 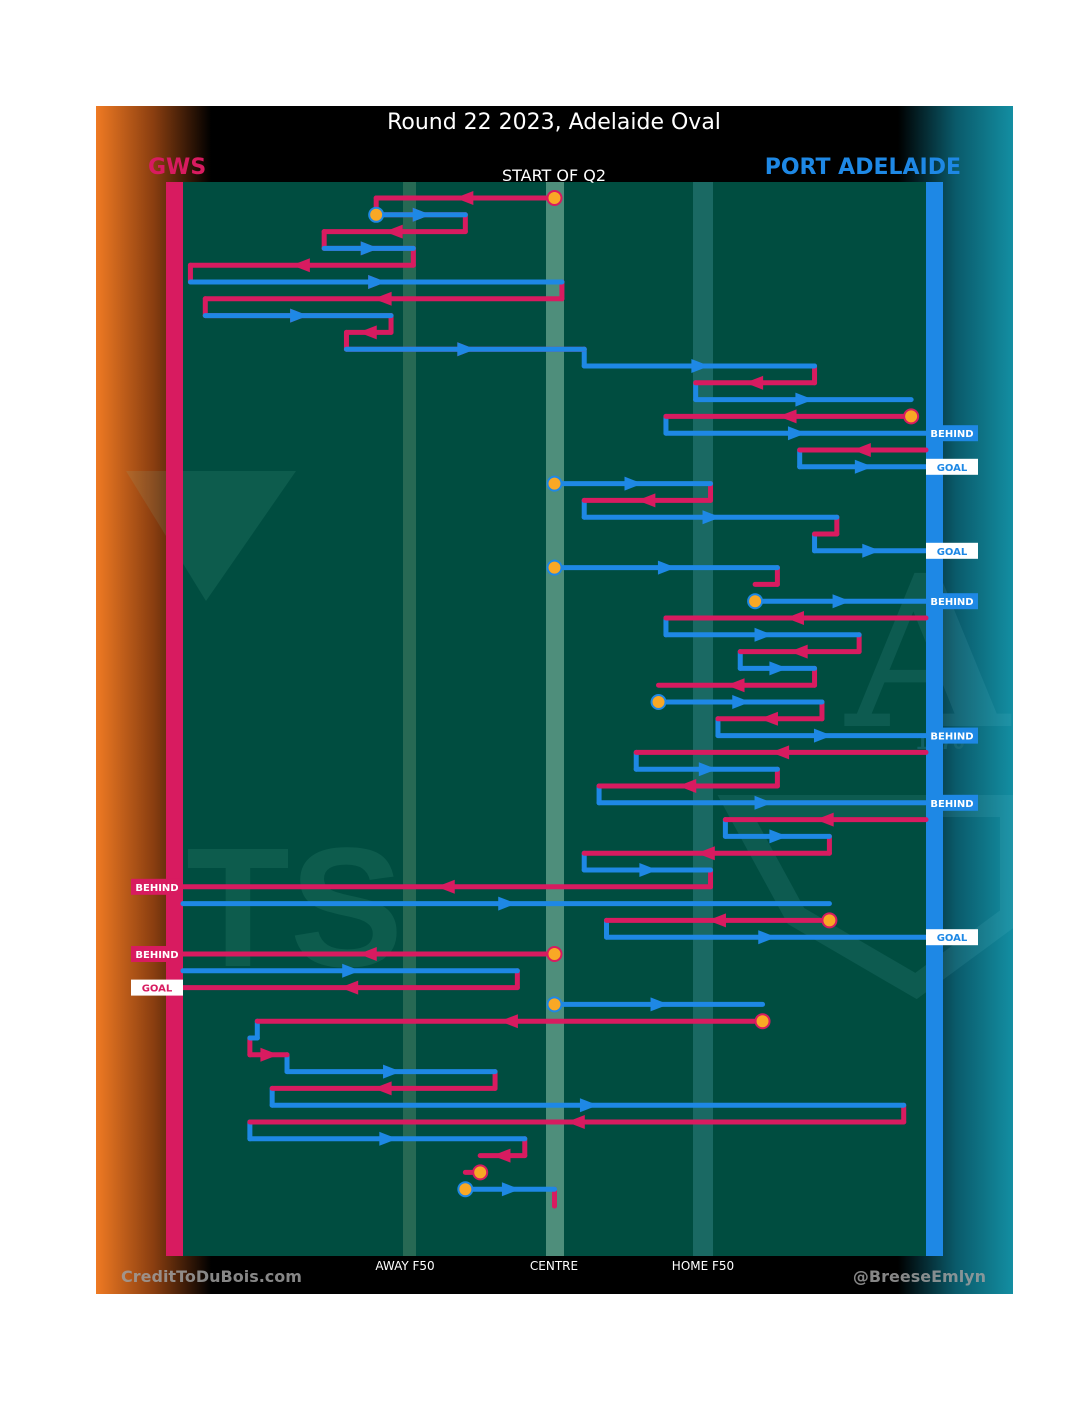 What do you see at coordinates (703, 1266) in the screenshot?
I see `zone-label-home-f50: HOME F50` at bounding box center [703, 1266].